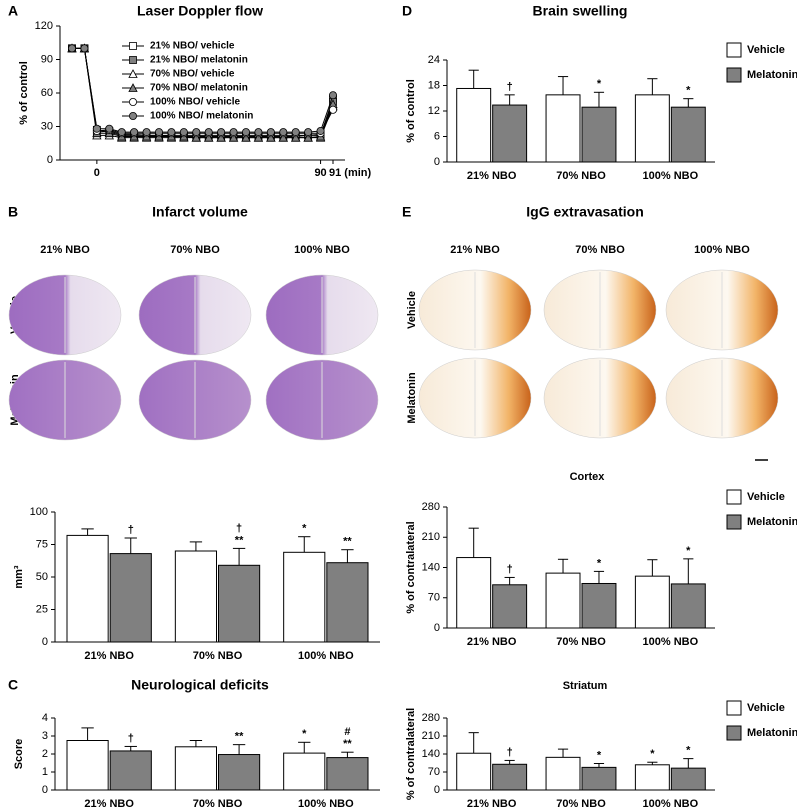 This screenshot has height=809, width=797. I want to click on y-tick-label: 120, so click(44, 26).